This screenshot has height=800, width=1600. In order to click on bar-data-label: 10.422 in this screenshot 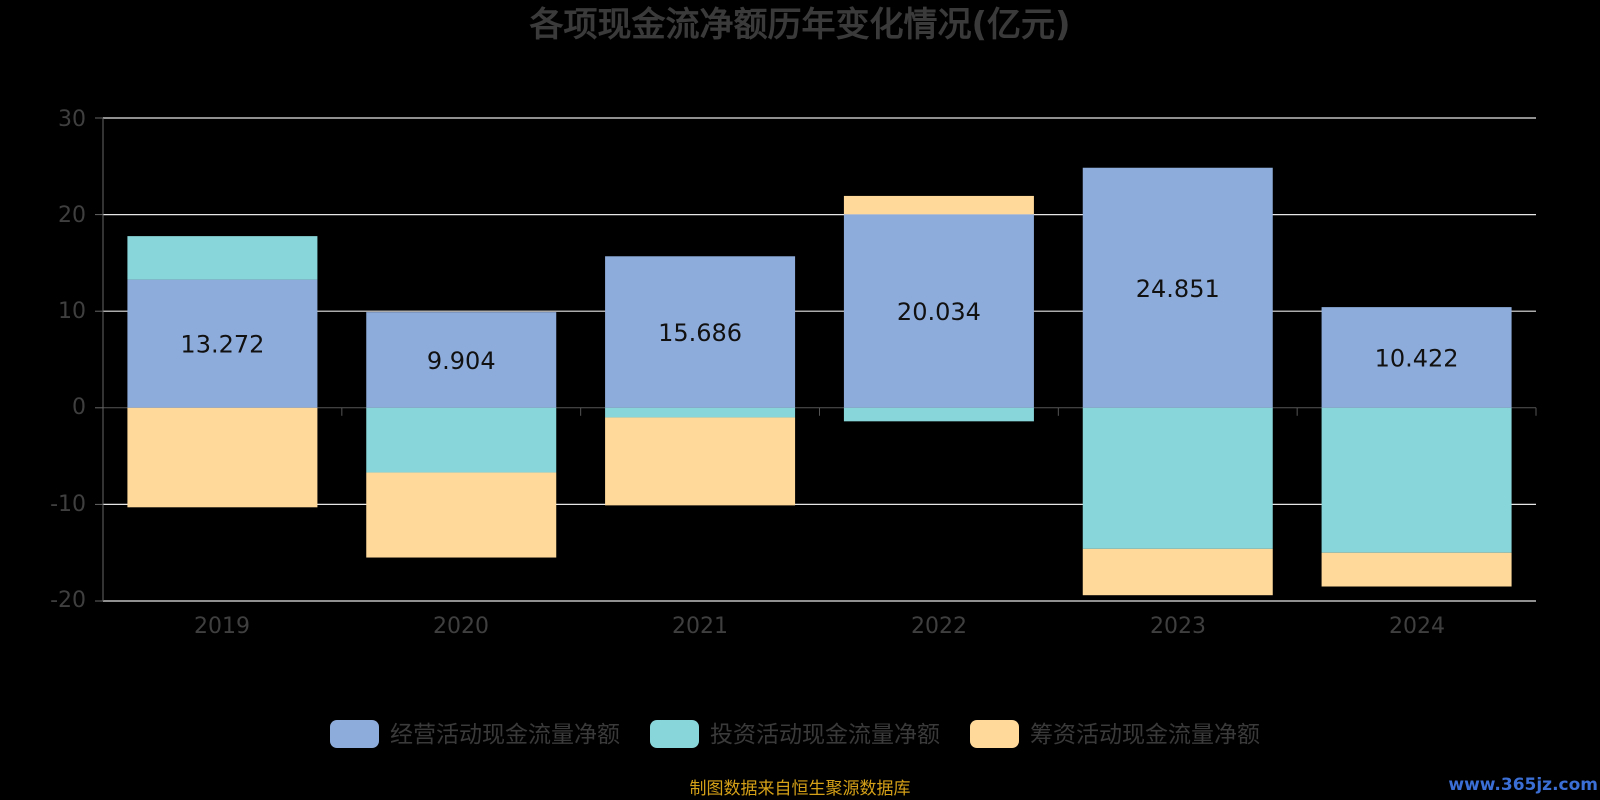, I will do `click(1417, 358)`.